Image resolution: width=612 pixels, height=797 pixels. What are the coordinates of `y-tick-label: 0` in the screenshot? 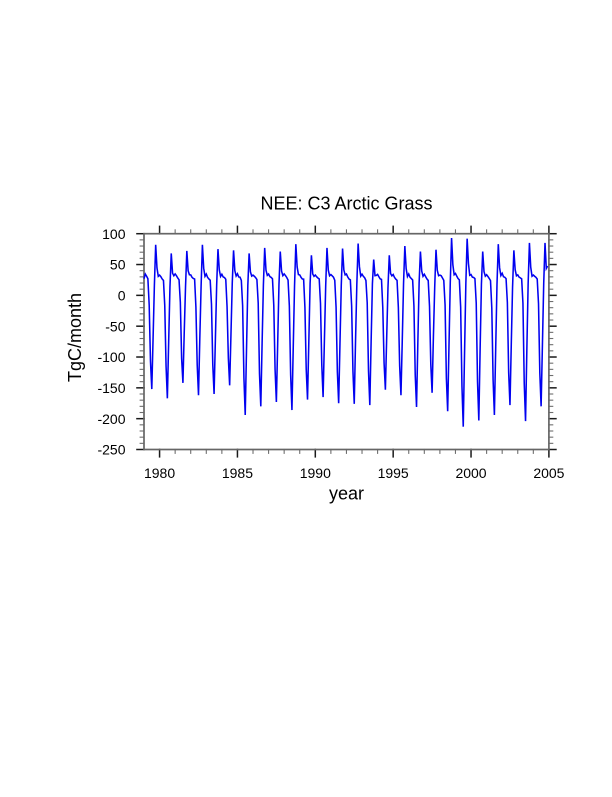 It's located at (122, 295).